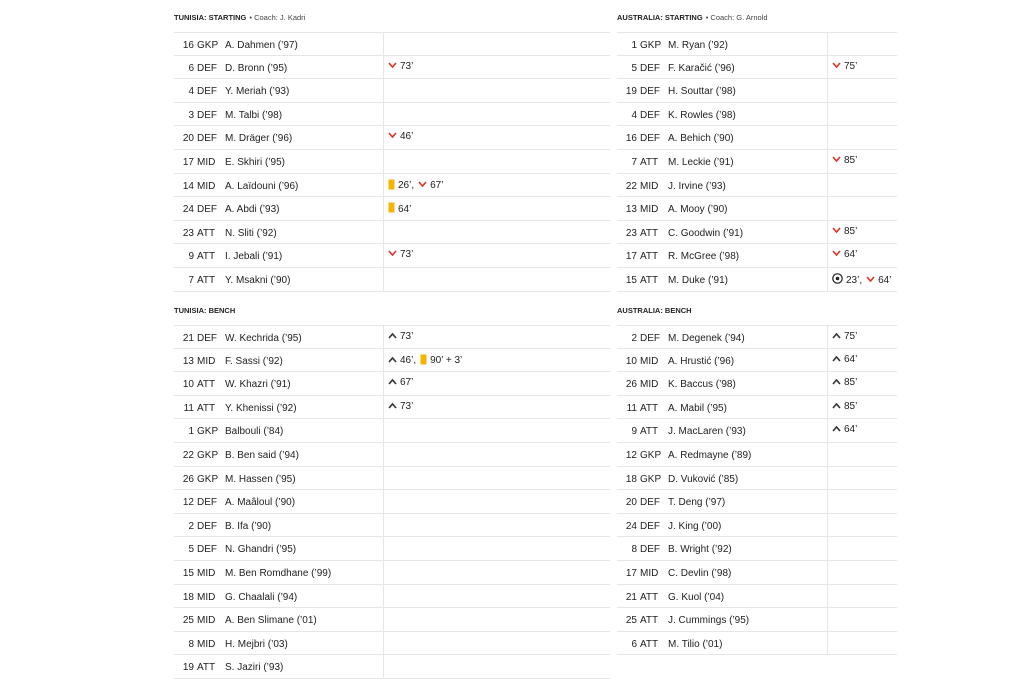 This screenshot has height=683, width=1024. What do you see at coordinates (262, 455) in the screenshot?
I see `player-name: B. Ben said (’94)` at bounding box center [262, 455].